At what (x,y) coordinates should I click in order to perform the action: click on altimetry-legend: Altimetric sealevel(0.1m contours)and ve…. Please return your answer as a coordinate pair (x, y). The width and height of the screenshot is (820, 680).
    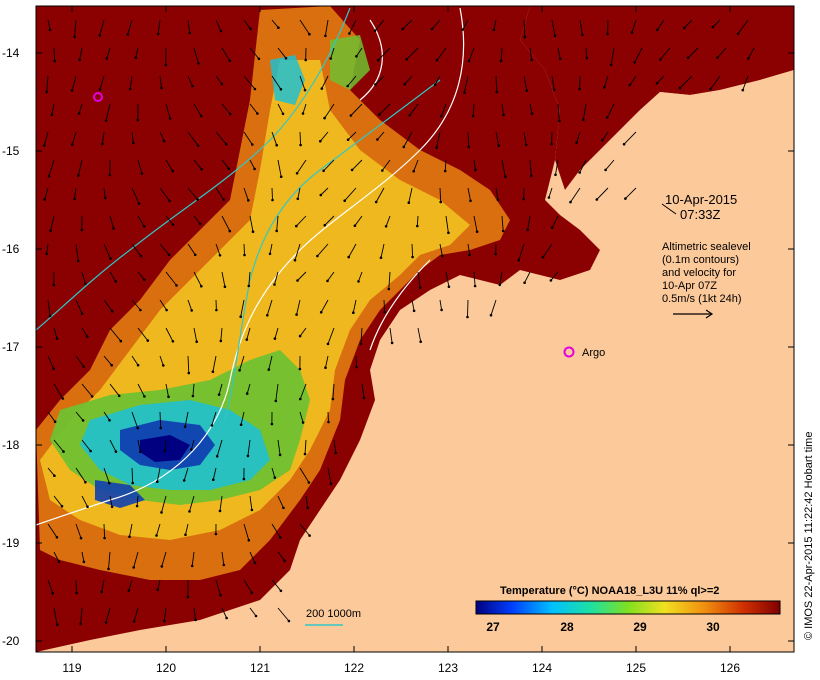
    Looking at the image, I should click on (706, 273).